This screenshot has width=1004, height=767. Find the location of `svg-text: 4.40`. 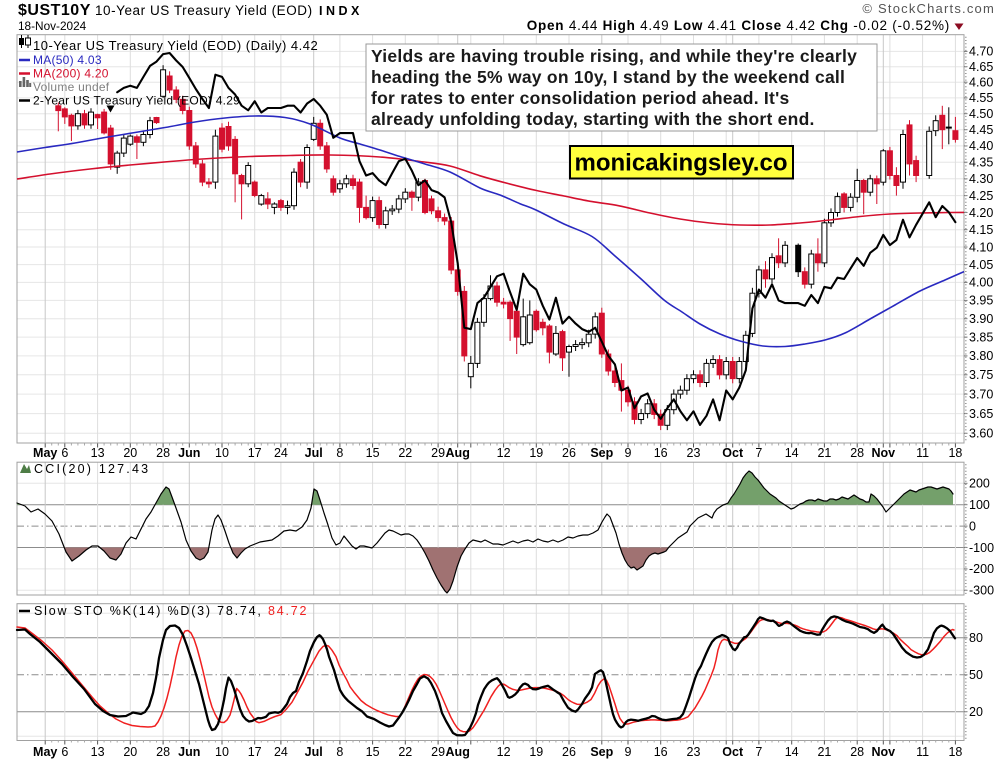

svg-text: 4.40 is located at coordinates (981, 146).